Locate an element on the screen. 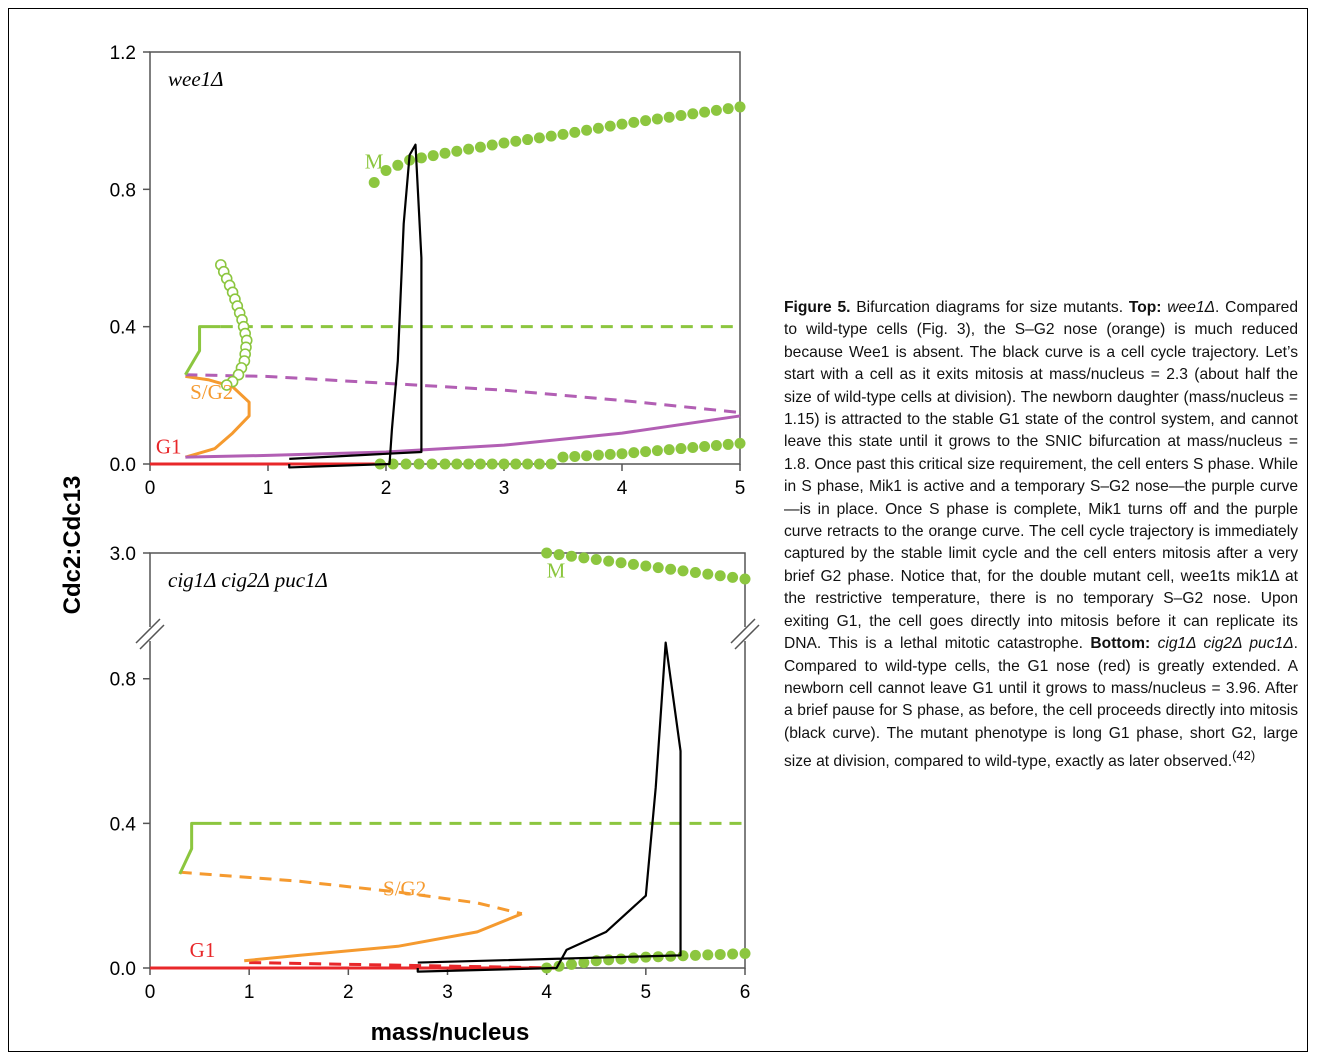 The width and height of the screenshot is (1318, 1062). panel-label: wee1Δ is located at coordinates (195, 79).